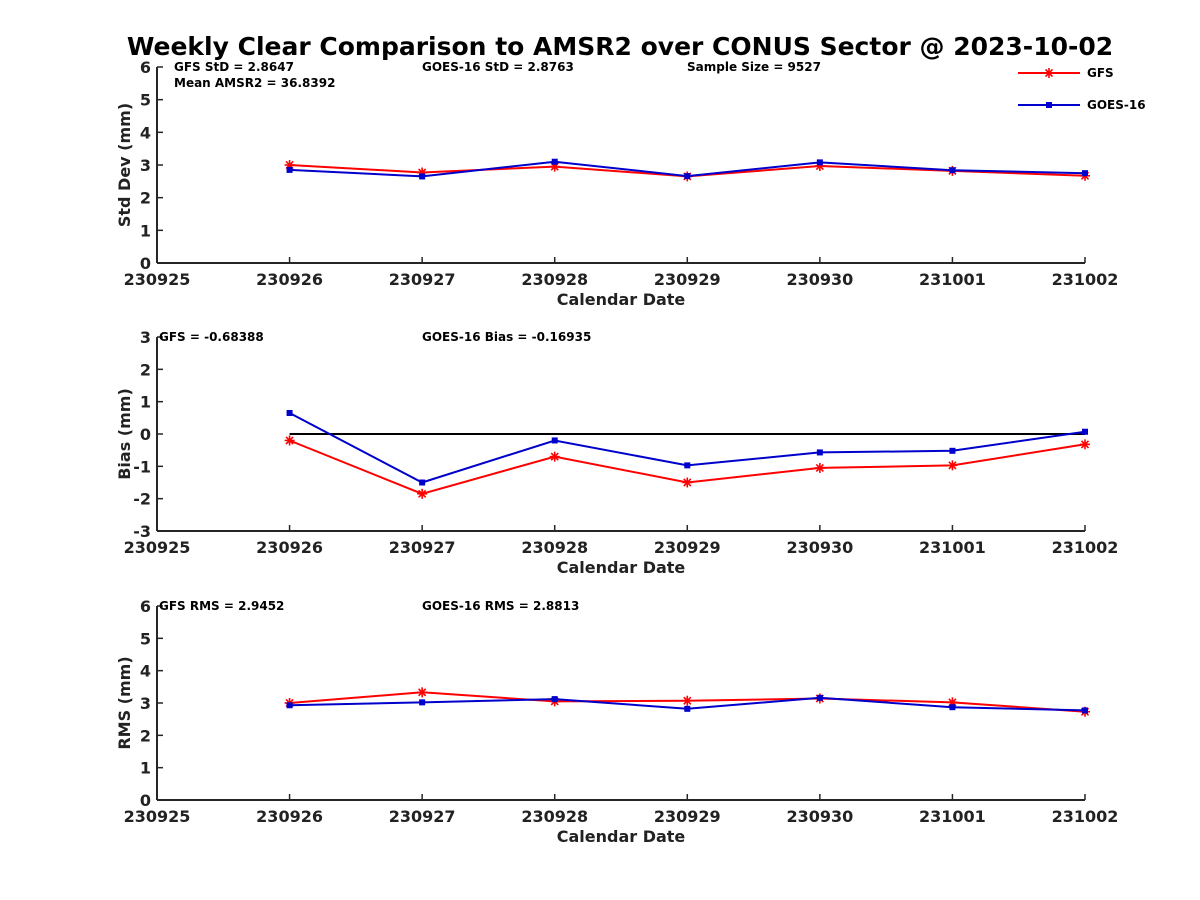 This screenshot has width=1200, height=900. What do you see at coordinates (254, 83) in the screenshot?
I see `annotation-mean: Mean AMSR2 = 36.8392` at bounding box center [254, 83].